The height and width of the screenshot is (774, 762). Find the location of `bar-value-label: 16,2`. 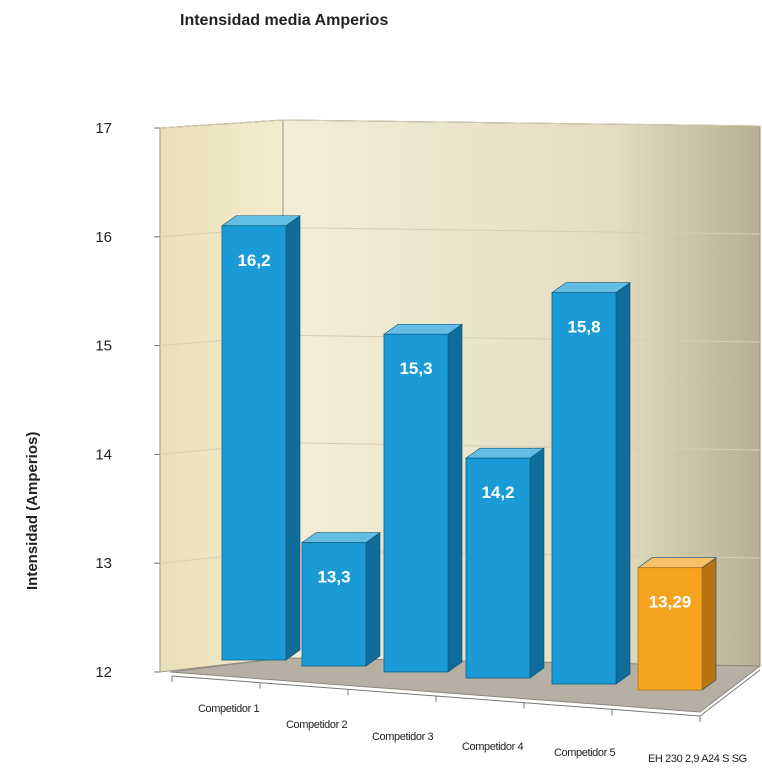

bar-value-label: 16,2 is located at coordinates (253, 260).